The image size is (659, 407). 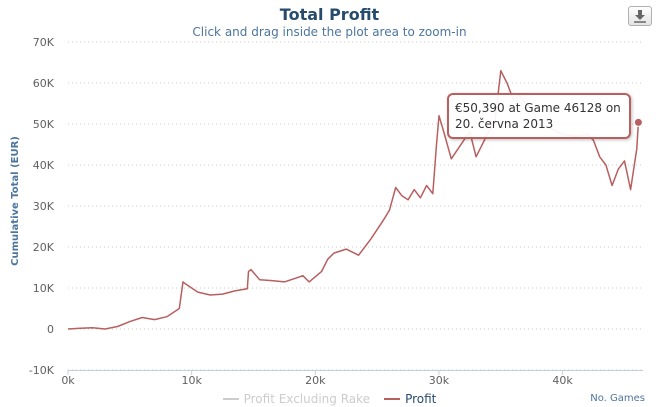 What do you see at coordinates (315, 380) in the screenshot?
I see `x-tick-label: 20k` at bounding box center [315, 380].